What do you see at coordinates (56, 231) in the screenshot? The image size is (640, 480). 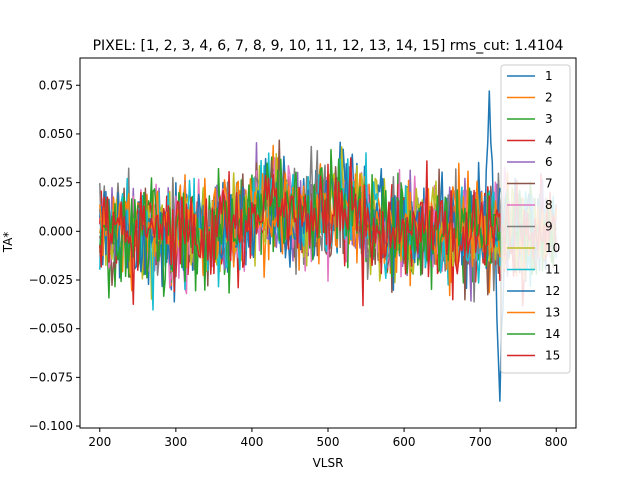 I see `y-tick-label: 0.000` at bounding box center [56, 231].